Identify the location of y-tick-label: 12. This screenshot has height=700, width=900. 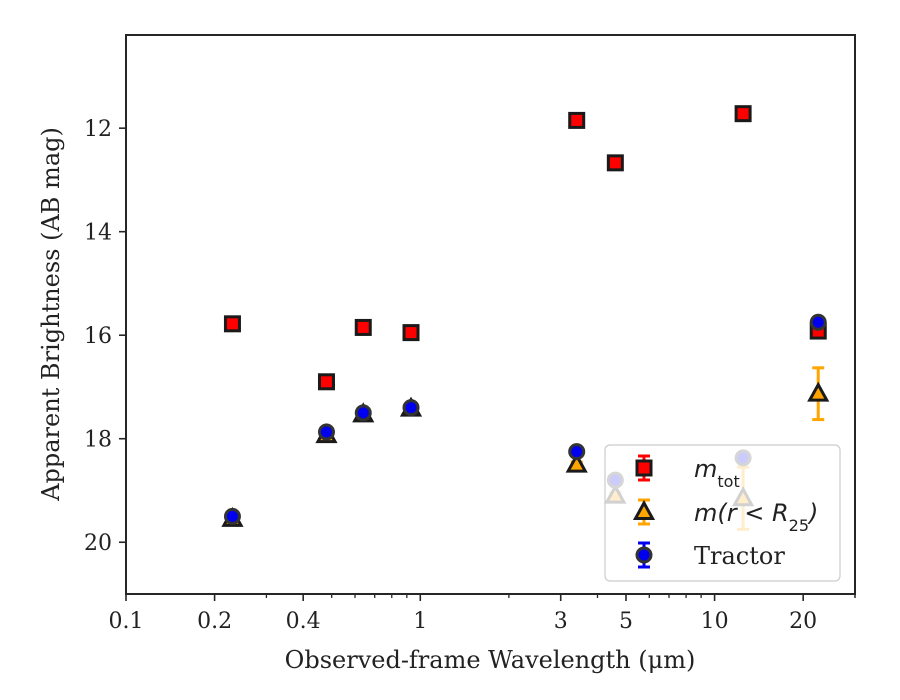
(98, 129).